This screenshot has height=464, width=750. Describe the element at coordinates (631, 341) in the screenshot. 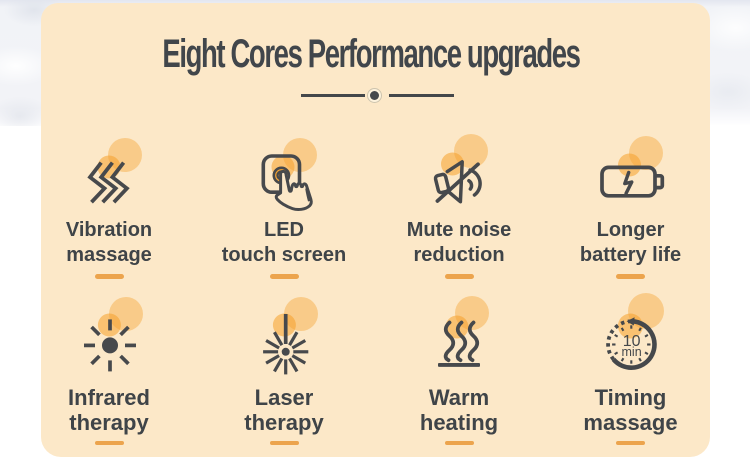

I see `svg-text: 10` at that location.